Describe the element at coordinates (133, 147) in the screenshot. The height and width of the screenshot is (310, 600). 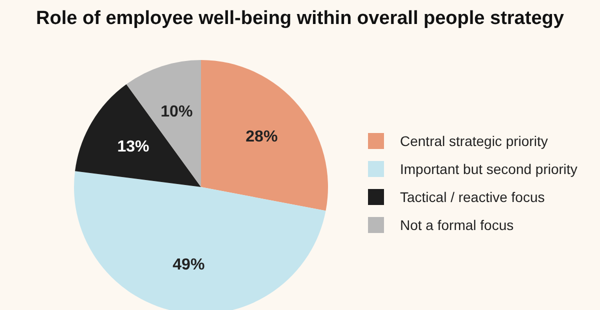
I see `data-label: 13%` at that location.